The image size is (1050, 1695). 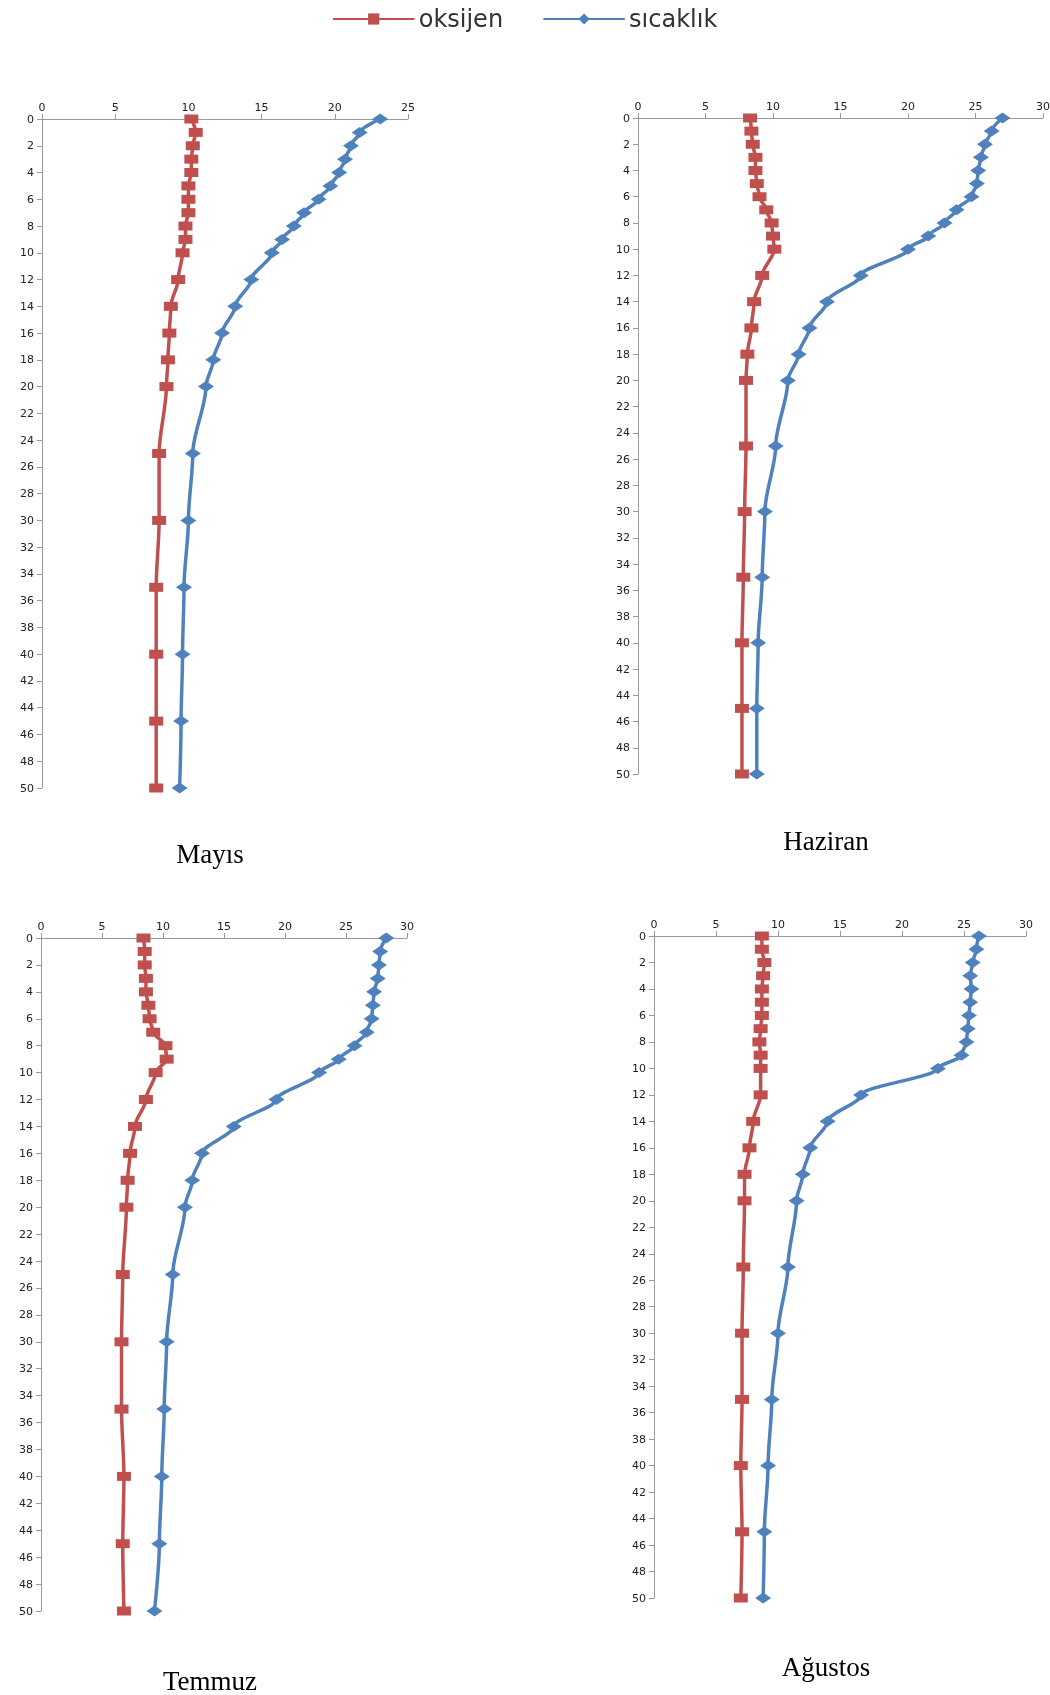 I want to click on legend-label: oksijen, so click(x=461, y=19).